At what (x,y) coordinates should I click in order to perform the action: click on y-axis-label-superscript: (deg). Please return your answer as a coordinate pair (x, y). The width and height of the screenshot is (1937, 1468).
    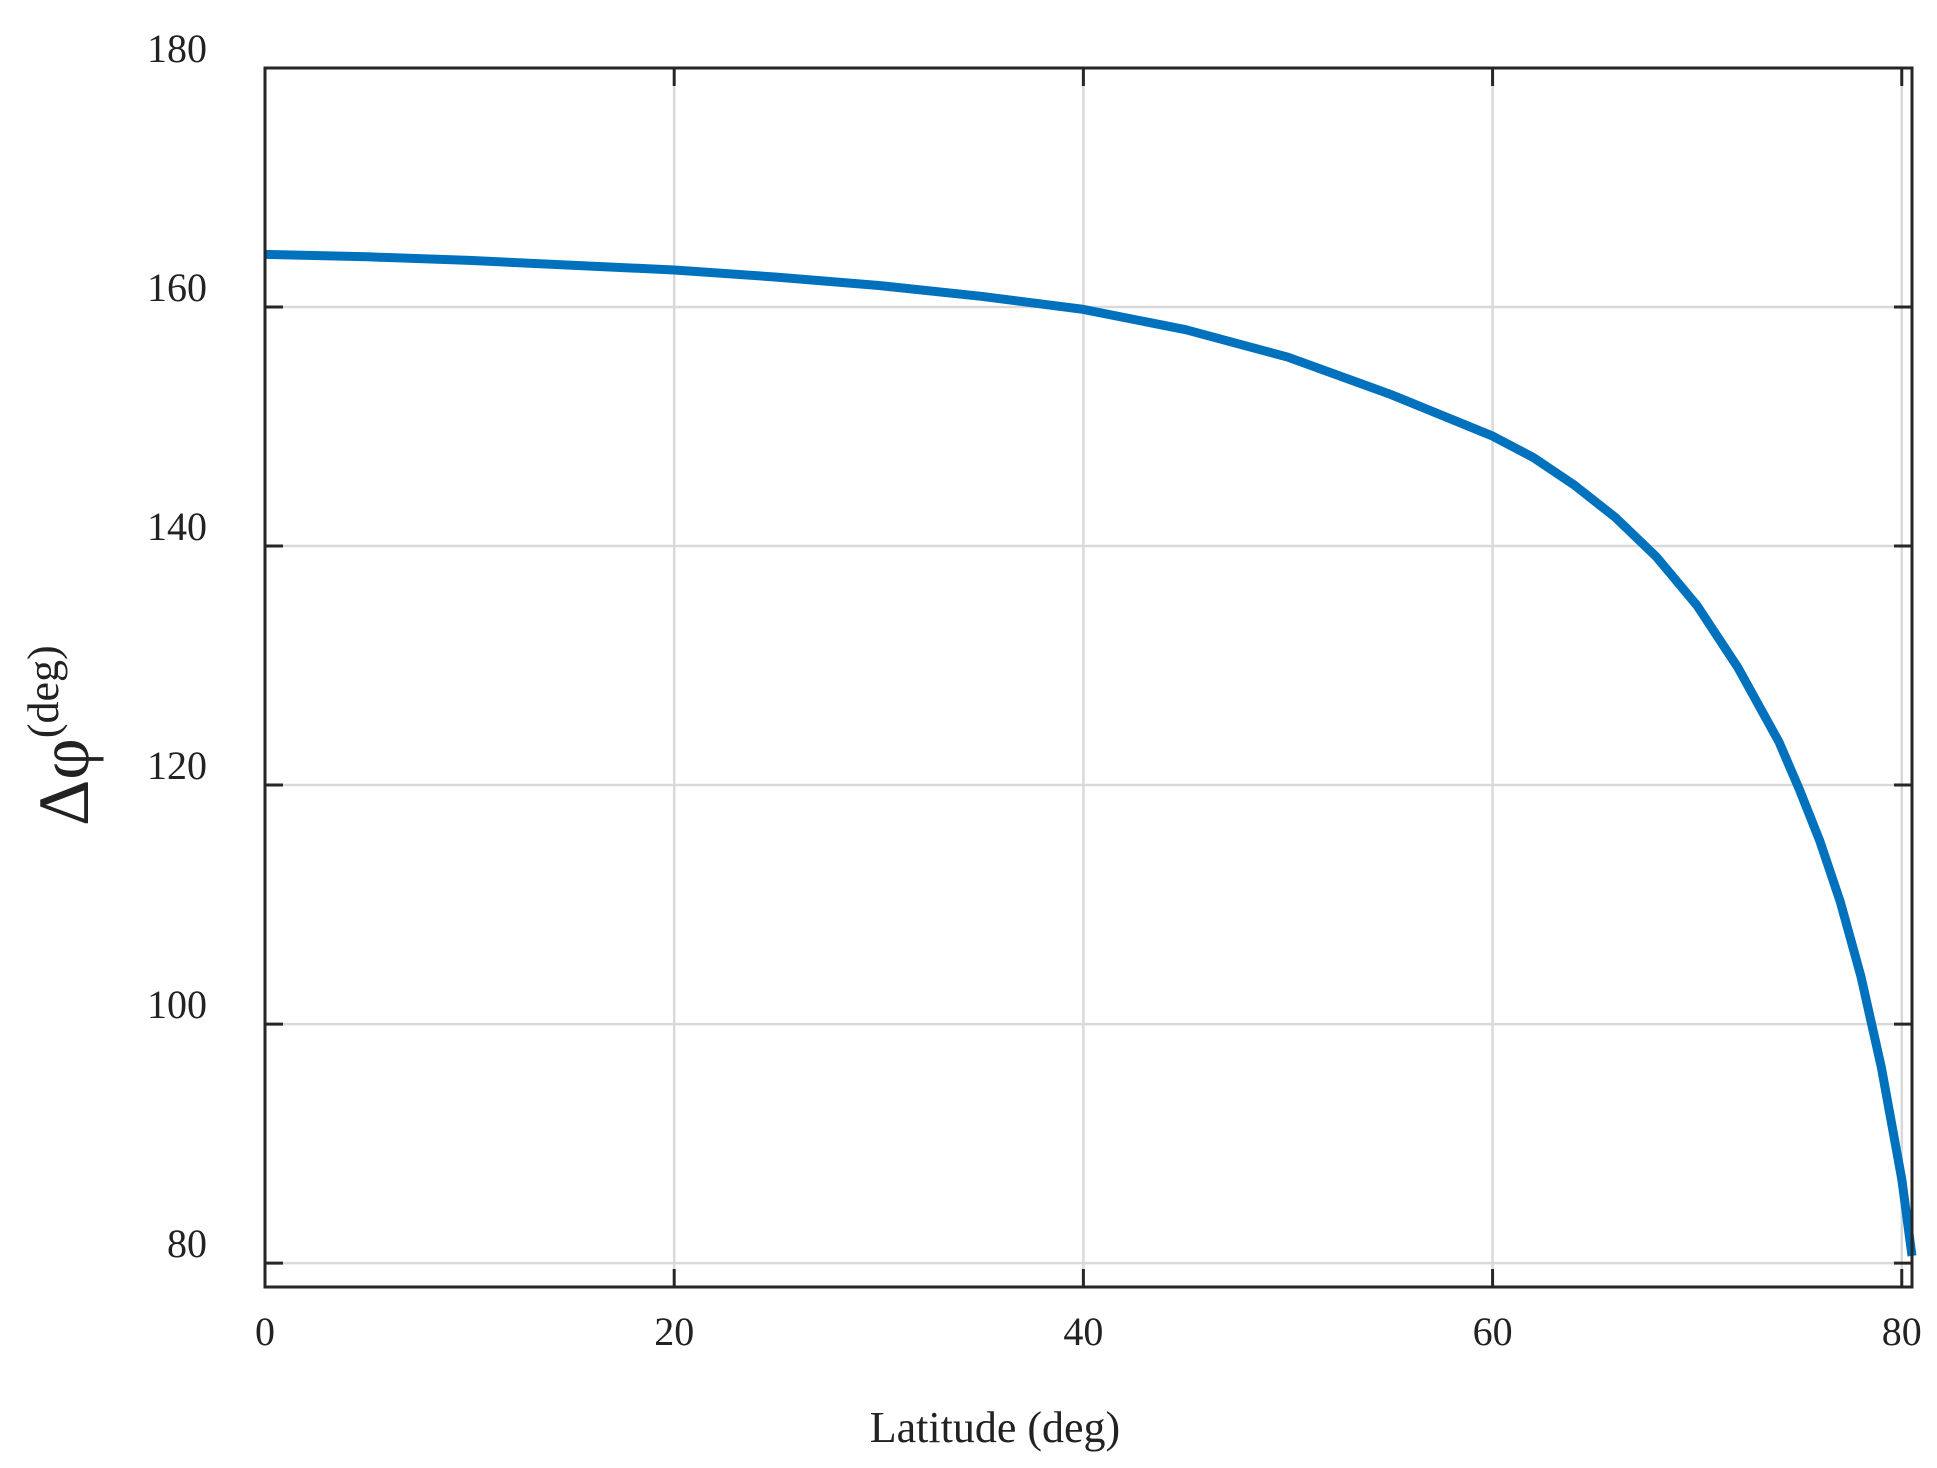
    Looking at the image, I should click on (43, 691).